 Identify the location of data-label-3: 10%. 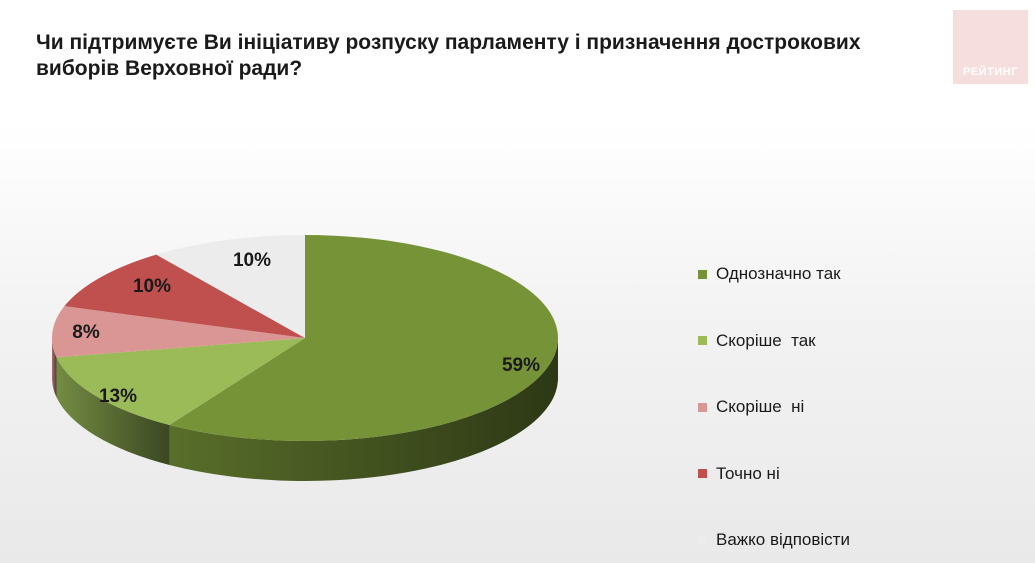
(152, 286).